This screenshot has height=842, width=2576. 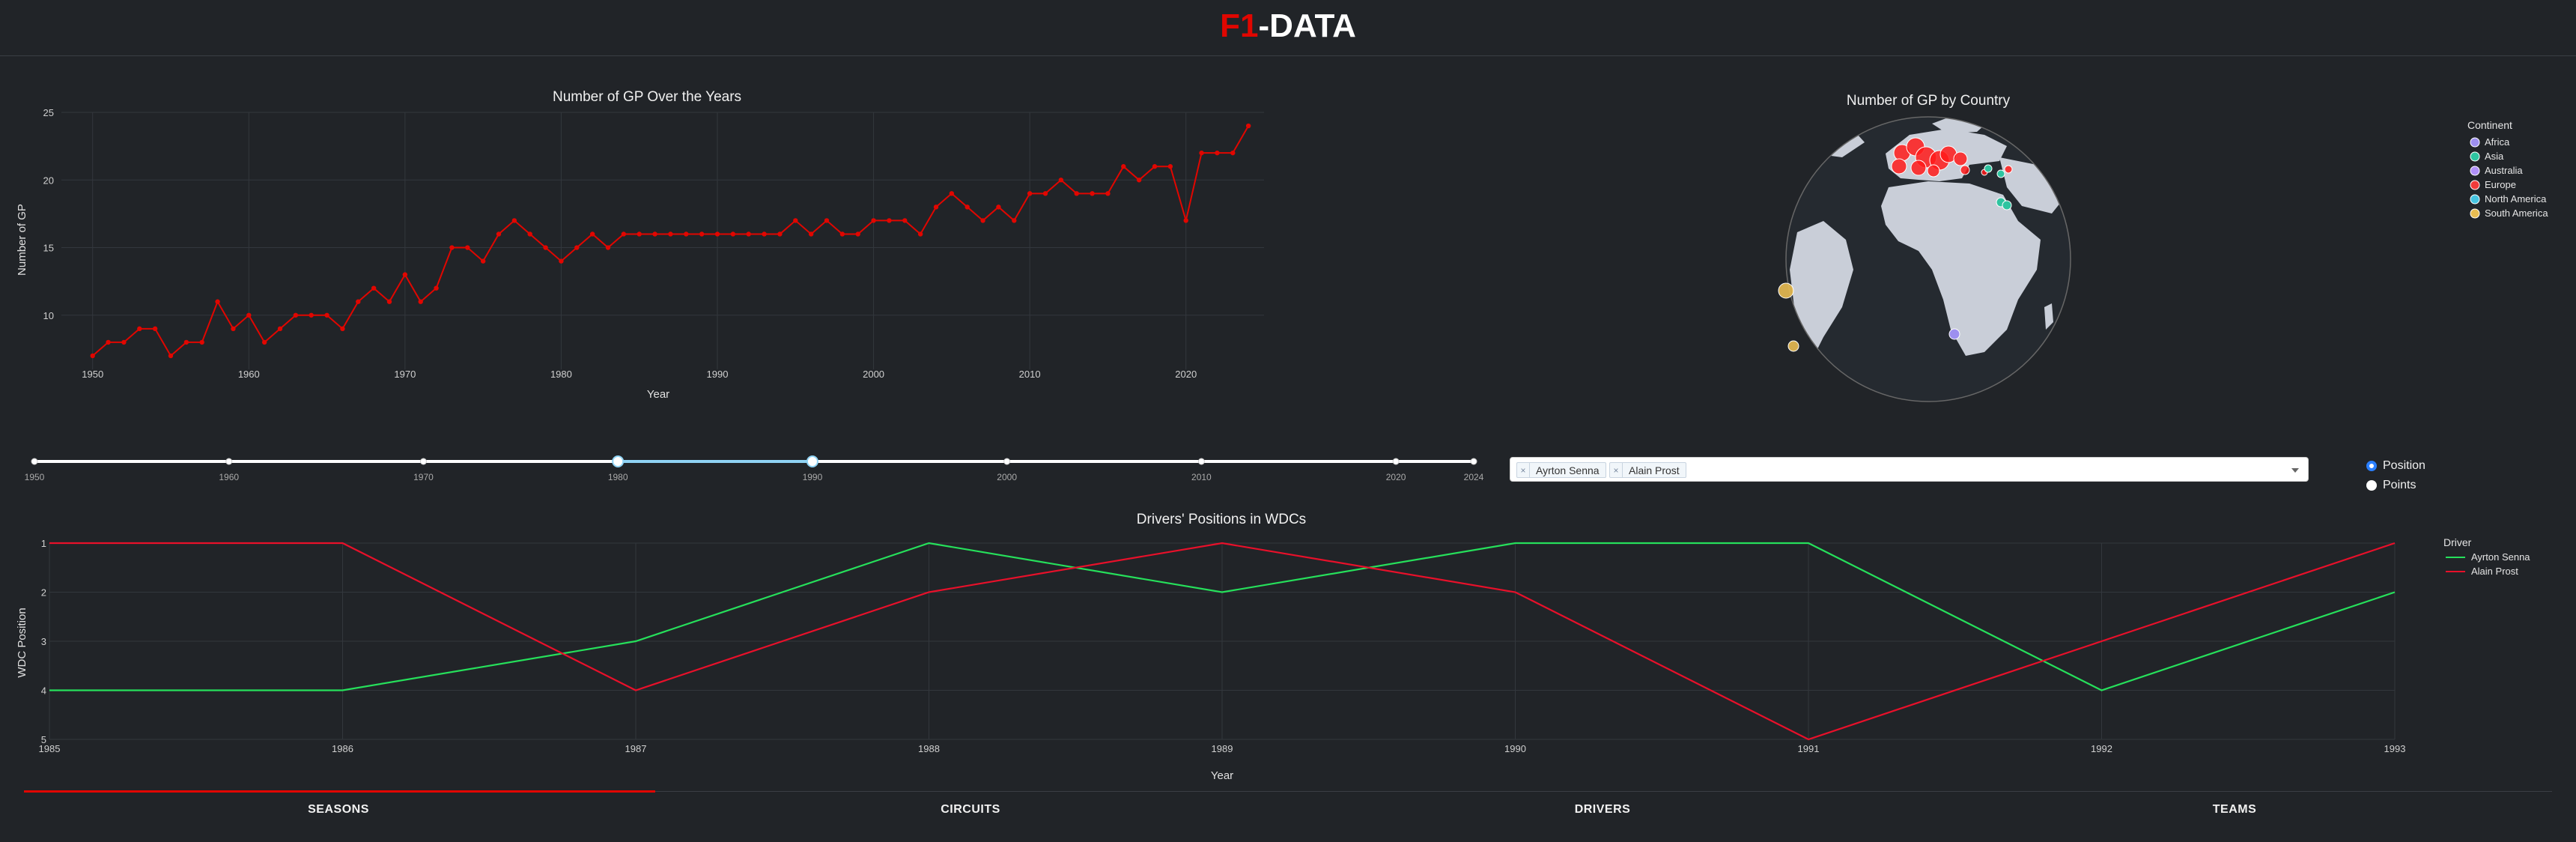 I want to click on tab-drivers: DRIVERS, so click(x=1602, y=809).